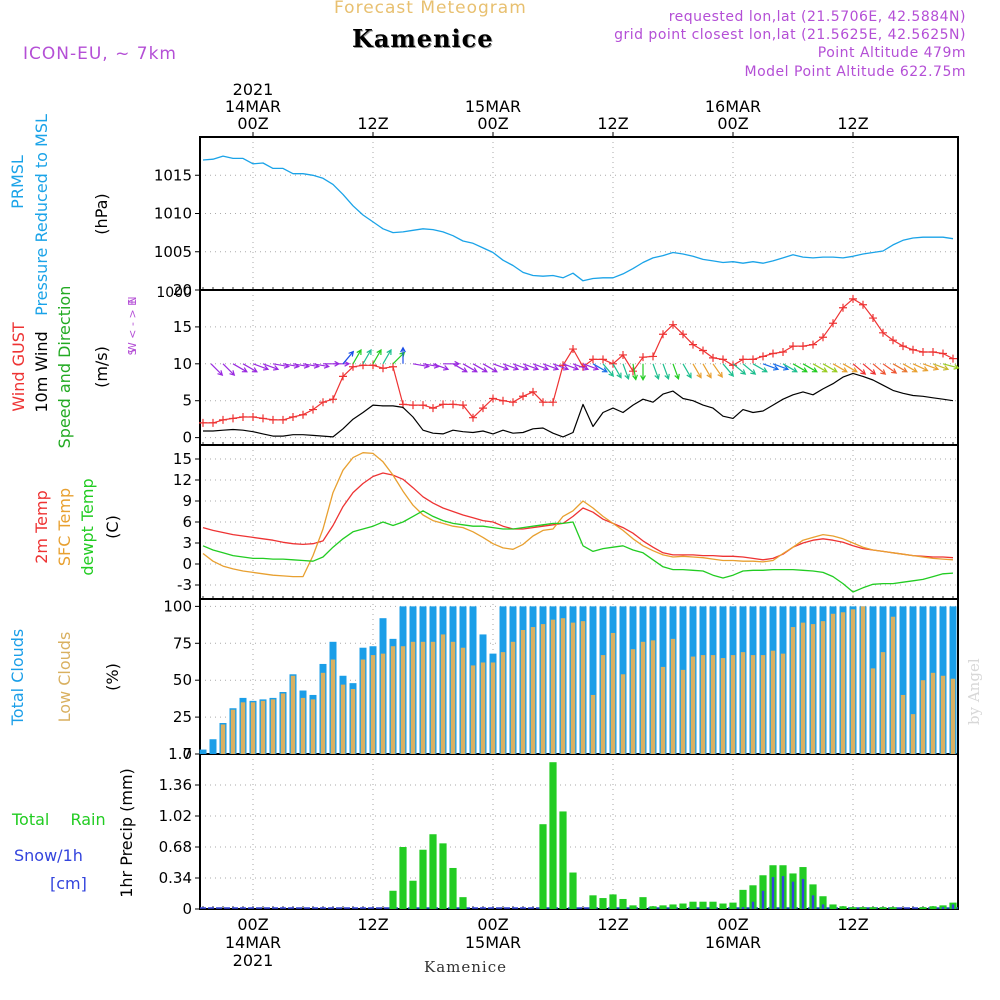  I want to click on clouds-ytick-label: 75, so click(182, 643).